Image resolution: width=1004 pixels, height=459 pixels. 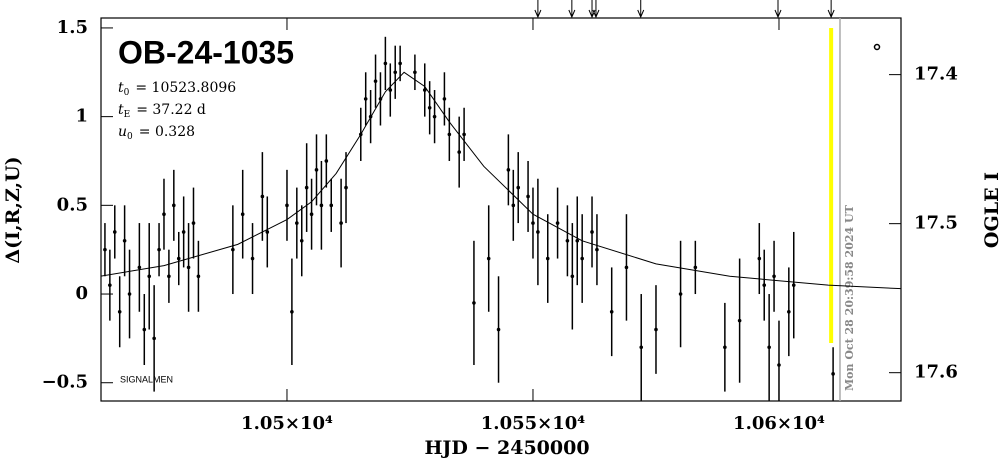 What do you see at coordinates (122, 132) in the screenshot?
I see `param-symbol: u` at bounding box center [122, 132].